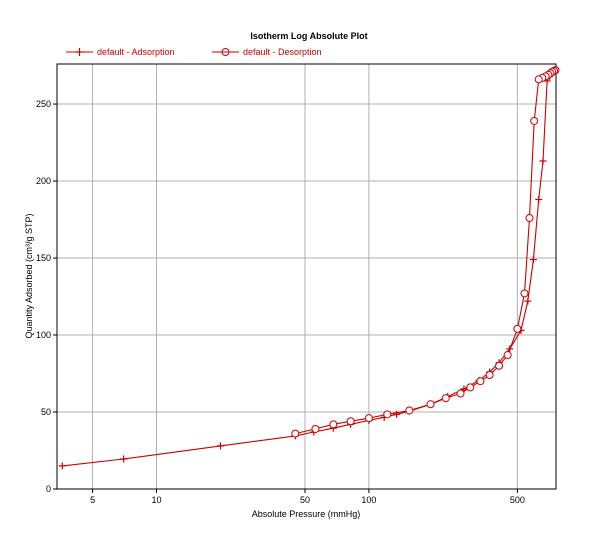 The width and height of the screenshot is (611, 533). Describe the element at coordinates (308, 36) in the screenshot. I see `chart-title: Isotherm Log Absolute Plot` at that location.